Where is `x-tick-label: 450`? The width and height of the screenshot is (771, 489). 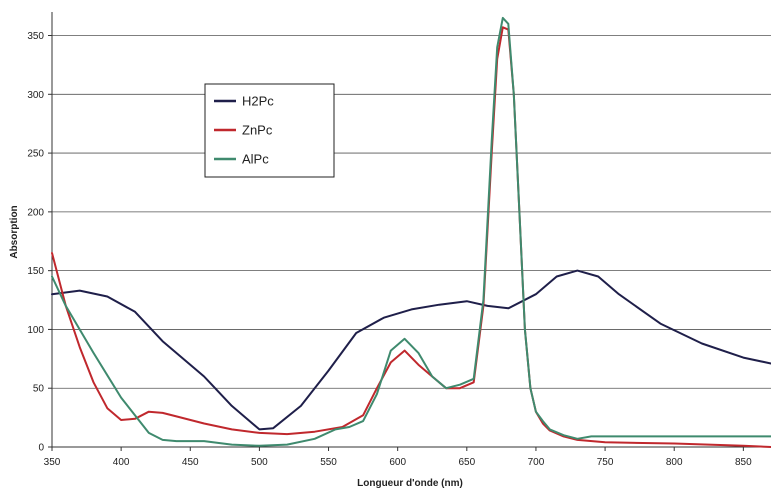 x-tick-label: 450 is located at coordinates (190, 462).